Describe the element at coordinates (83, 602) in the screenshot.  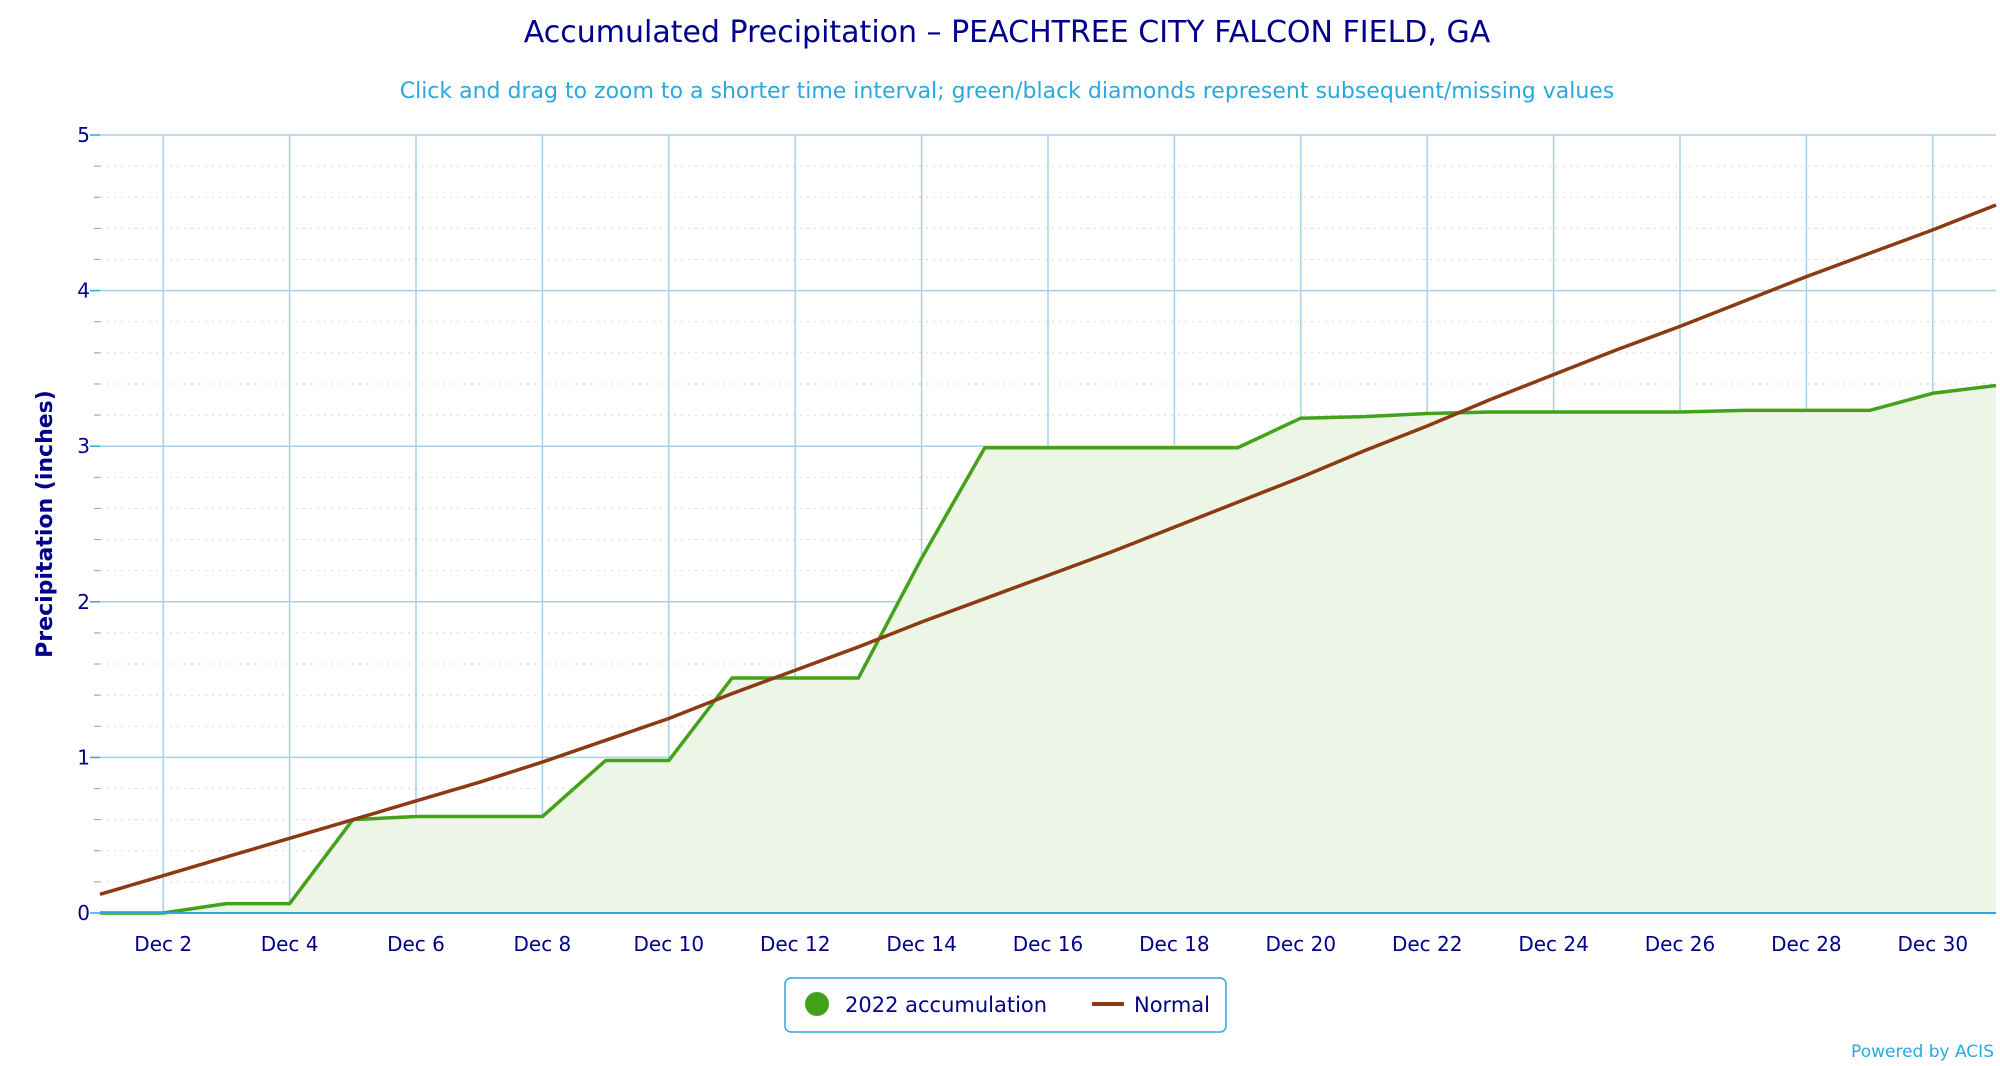
I see `y-tick-label: 2` at that location.